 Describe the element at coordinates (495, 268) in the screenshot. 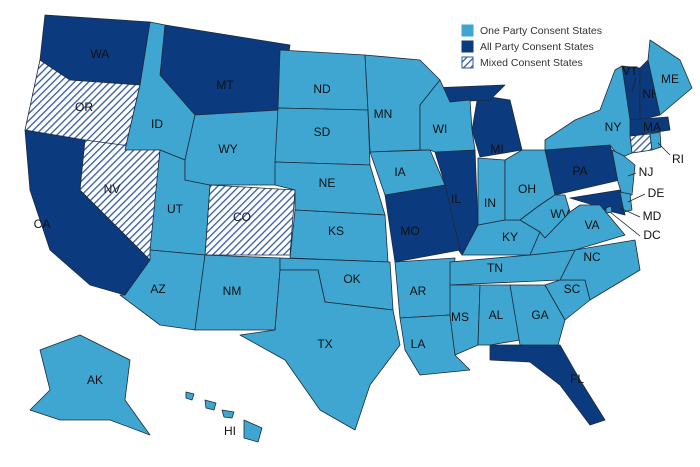

I see `state-label: TN` at that location.